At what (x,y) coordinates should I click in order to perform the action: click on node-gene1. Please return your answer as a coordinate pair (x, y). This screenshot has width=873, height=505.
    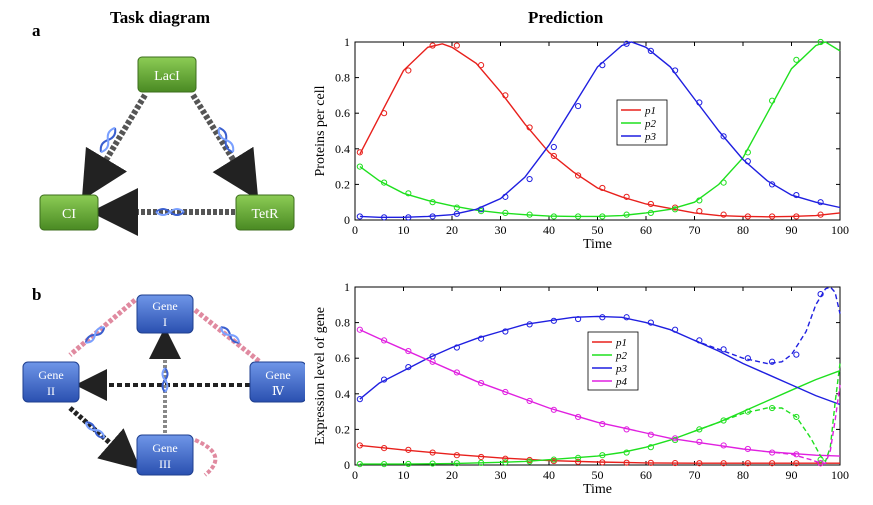
    Looking at the image, I should click on (165, 314).